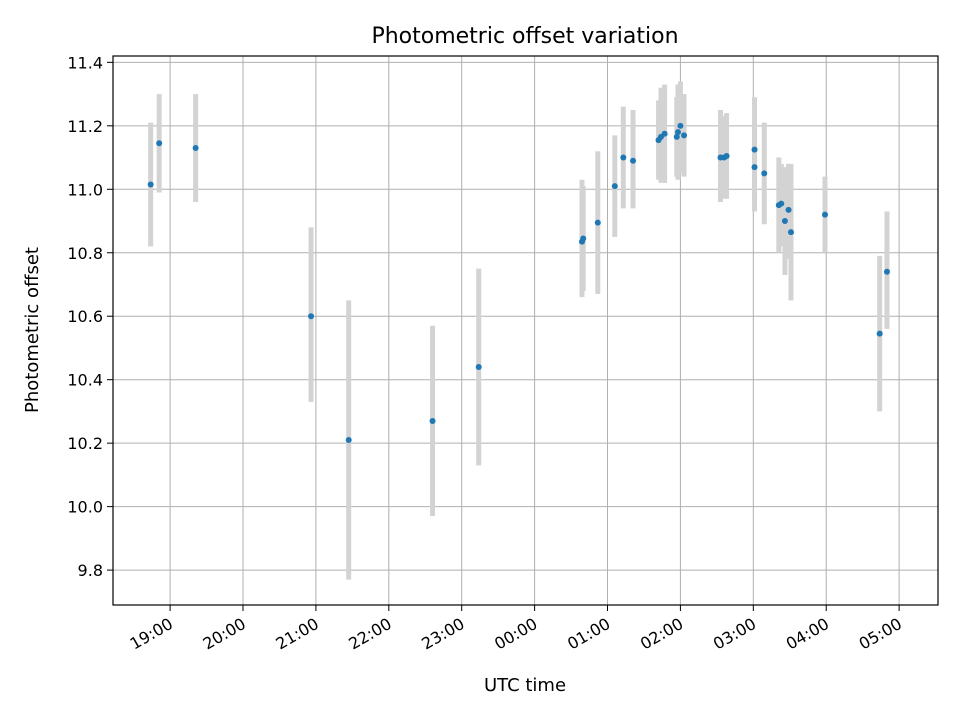  I want to click on x-axis-label: UTC time, so click(525, 685).